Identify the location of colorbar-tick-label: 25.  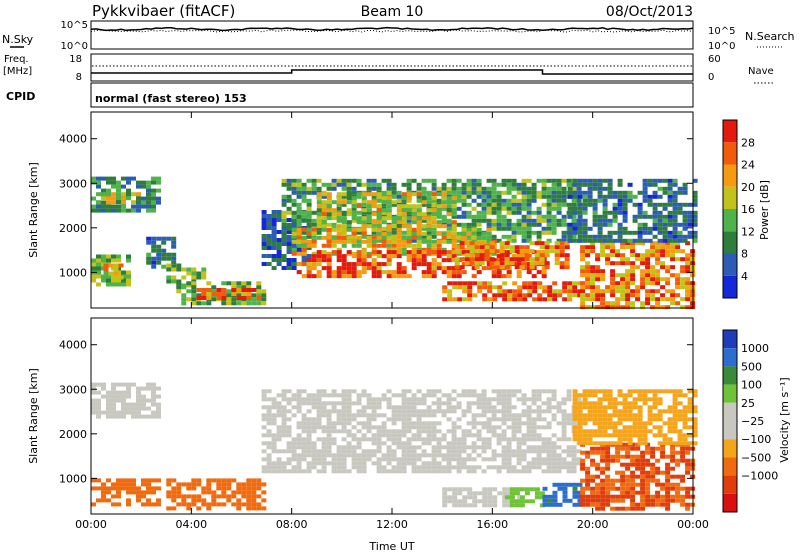
(748, 403).